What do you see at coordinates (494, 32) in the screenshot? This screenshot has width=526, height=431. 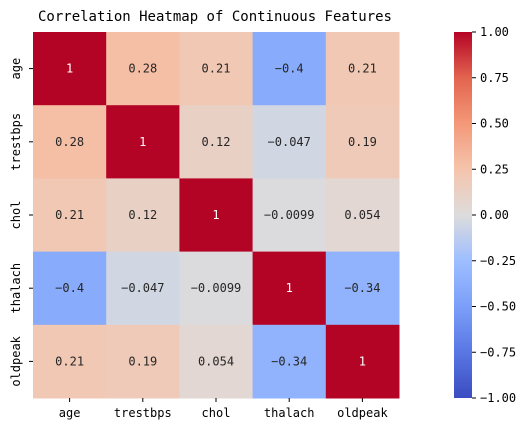 I see `colorbar-tick-label: 1.00` at bounding box center [494, 32].